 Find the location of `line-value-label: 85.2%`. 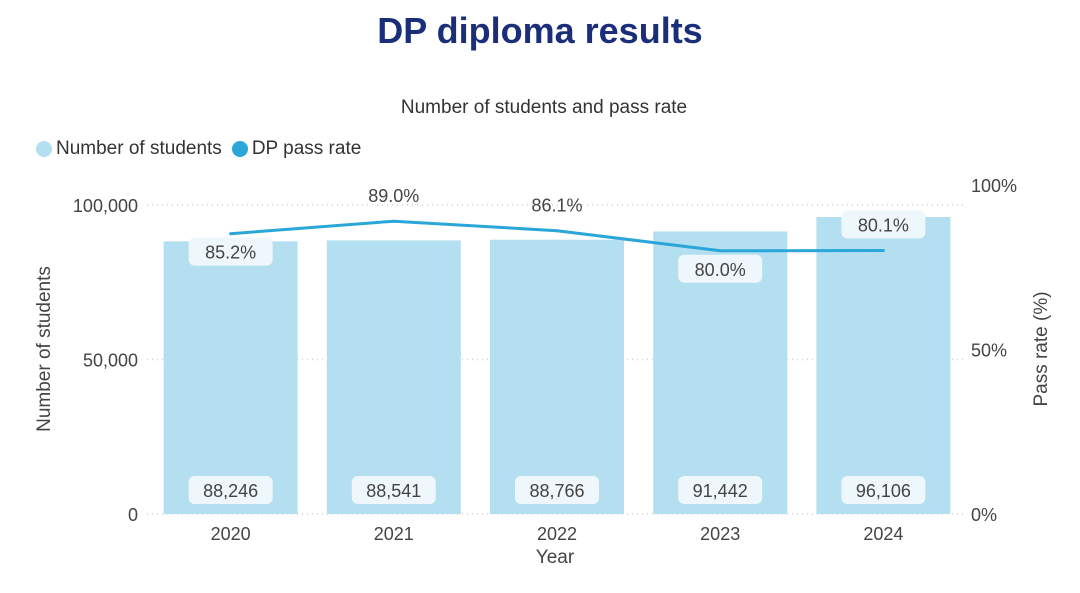

line-value-label: 85.2% is located at coordinates (230, 253).